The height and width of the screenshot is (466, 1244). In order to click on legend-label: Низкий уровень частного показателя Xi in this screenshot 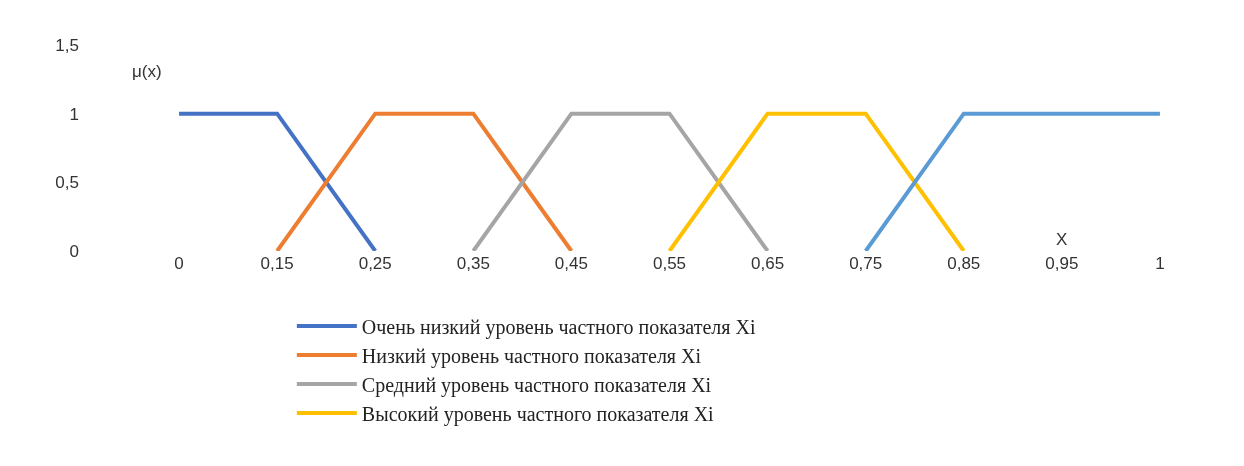, I will do `click(531, 356)`.